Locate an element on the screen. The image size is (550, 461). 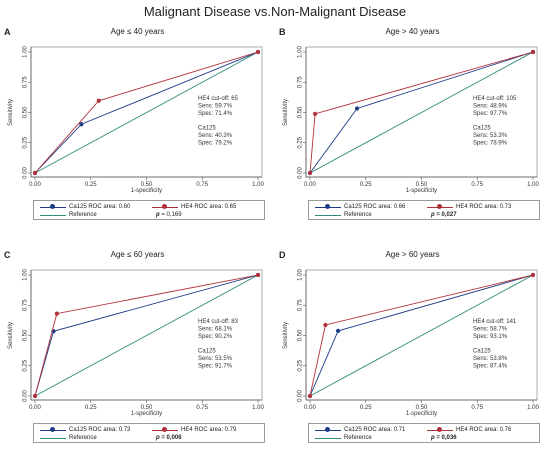
annotation-text: Sens: 53.5% is located at coordinates (215, 359).